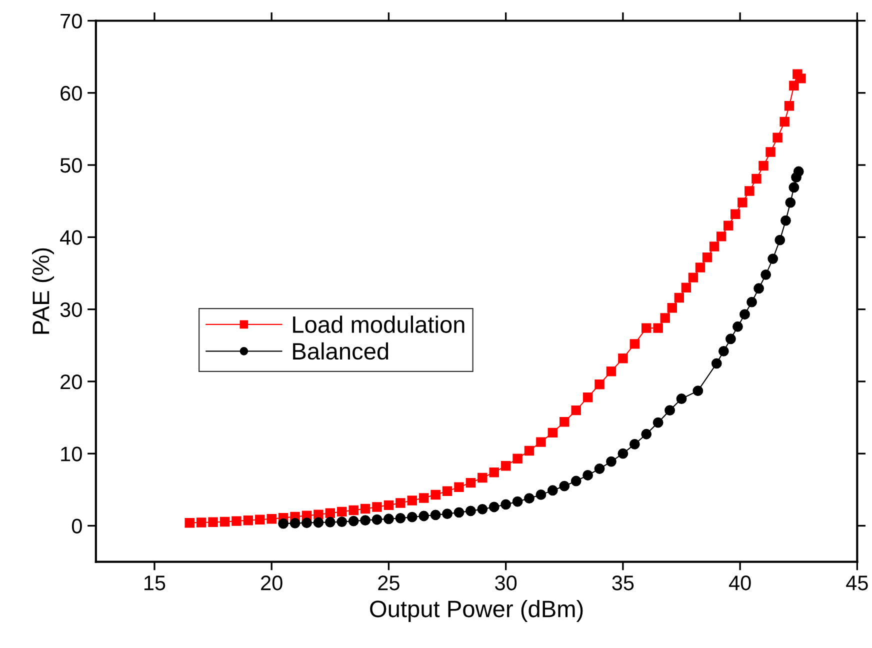 The height and width of the screenshot is (648, 872). I want to click on x-axis-title: Output Power (dBm), so click(476, 611).